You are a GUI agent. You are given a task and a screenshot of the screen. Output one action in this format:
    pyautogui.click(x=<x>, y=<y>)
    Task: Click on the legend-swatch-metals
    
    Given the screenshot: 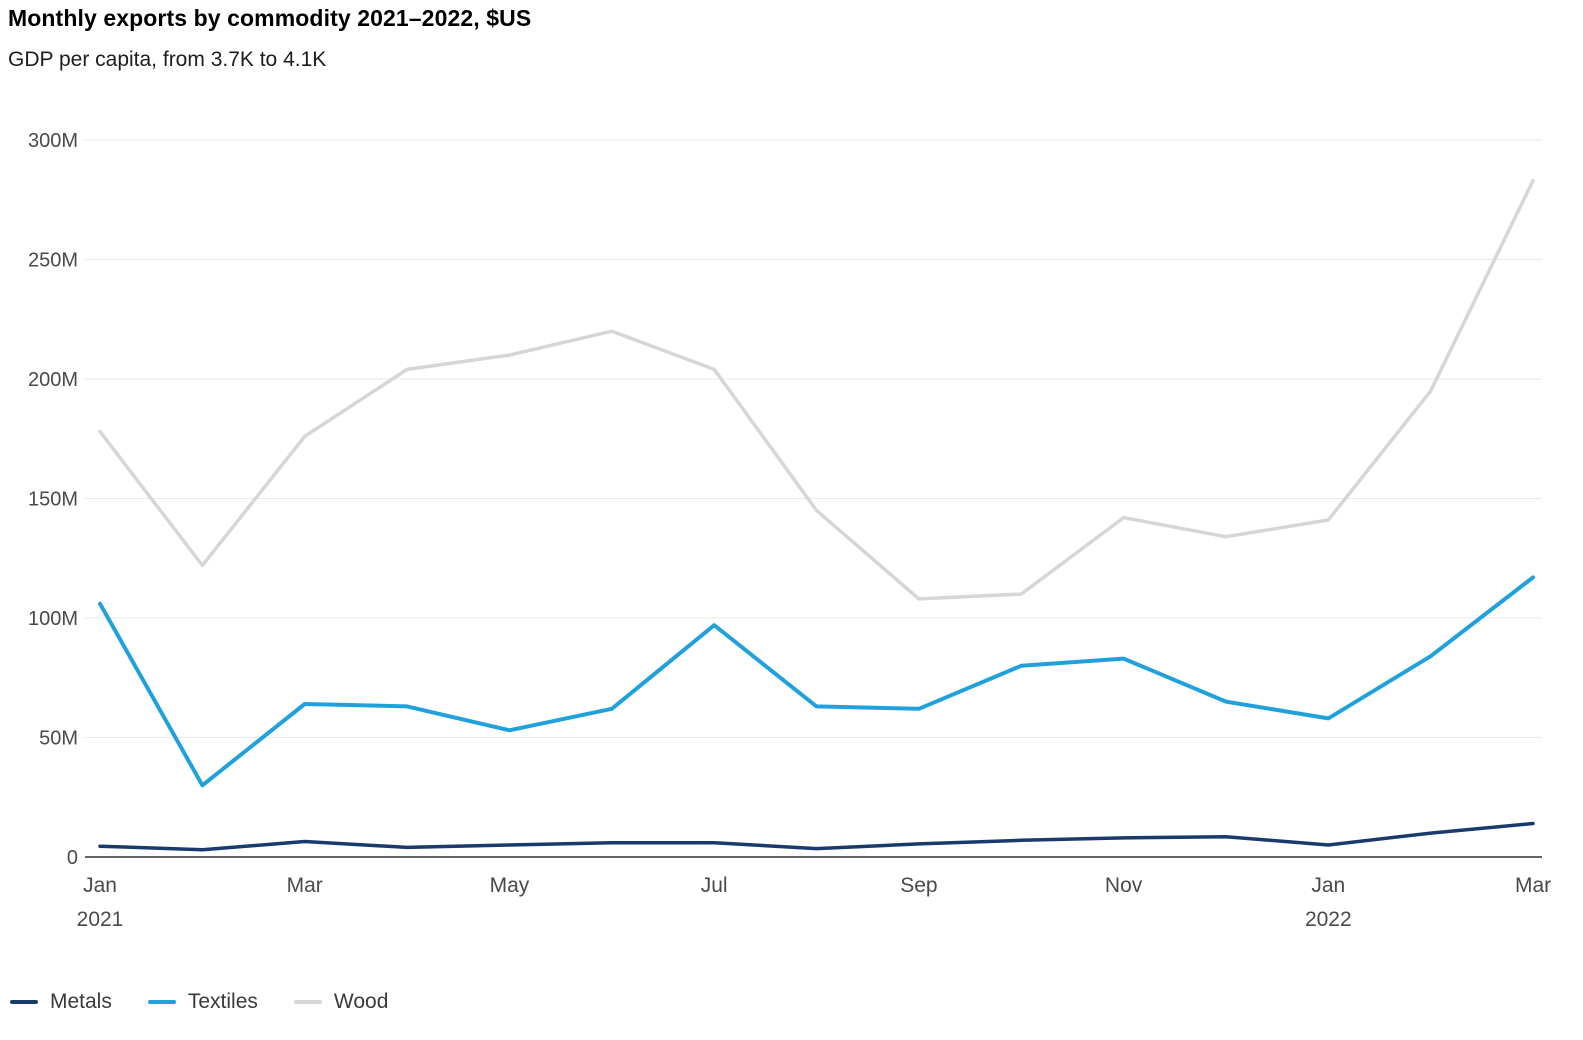 What is the action you would take?
    pyautogui.click(x=24, y=1002)
    